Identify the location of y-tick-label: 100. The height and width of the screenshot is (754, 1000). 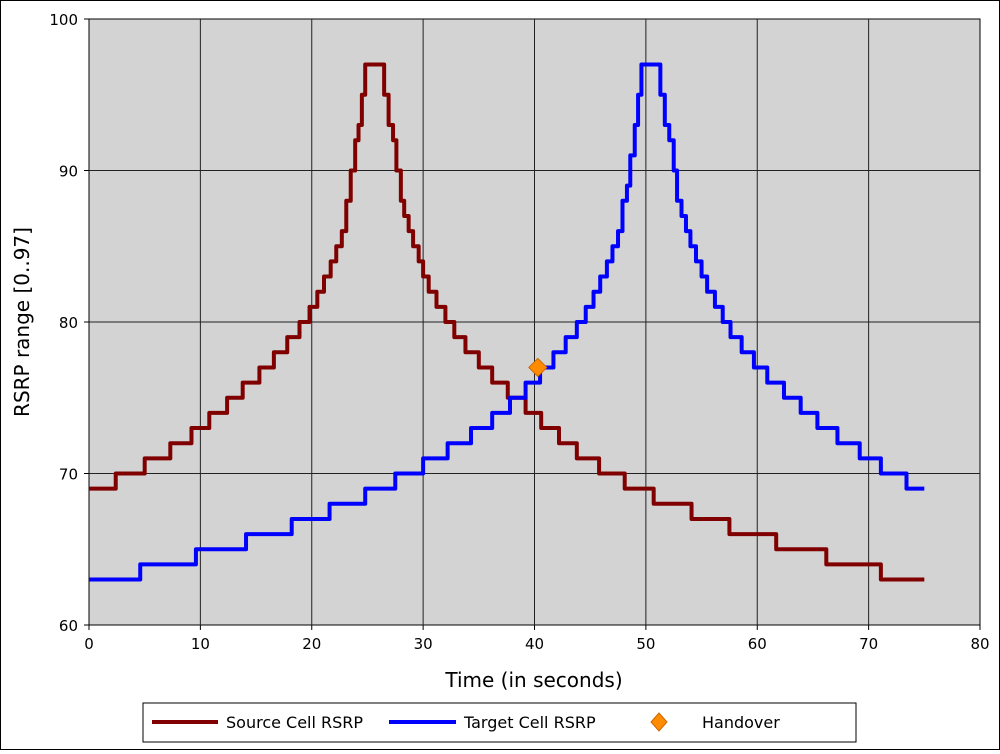
(63, 20).